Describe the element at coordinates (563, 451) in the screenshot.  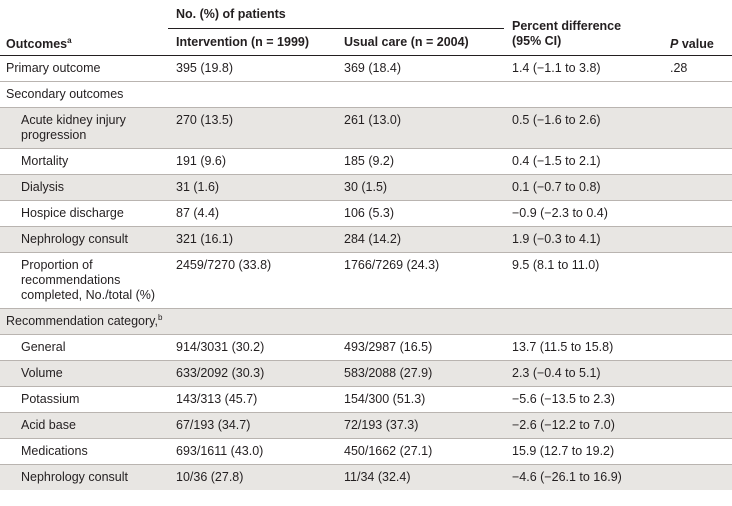
I see `percent-difference-value: 15.9 (12.7 to 19.2)` at that location.